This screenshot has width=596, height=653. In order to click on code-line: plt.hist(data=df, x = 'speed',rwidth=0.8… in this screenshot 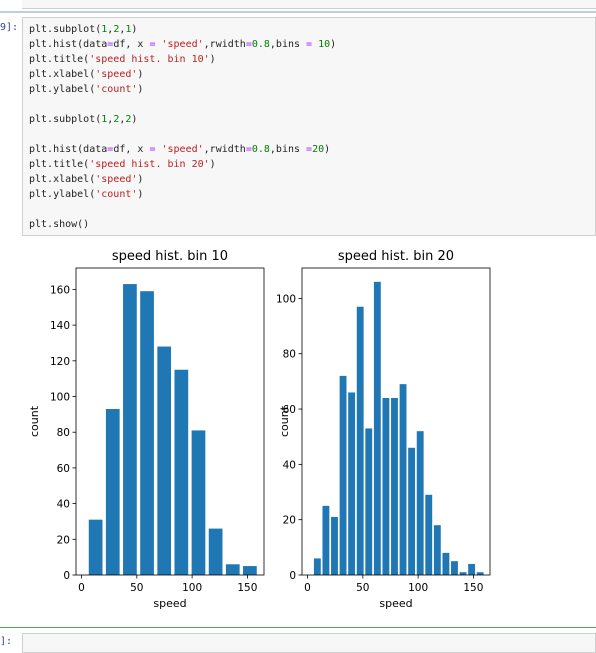, I will do `click(179, 150)`.